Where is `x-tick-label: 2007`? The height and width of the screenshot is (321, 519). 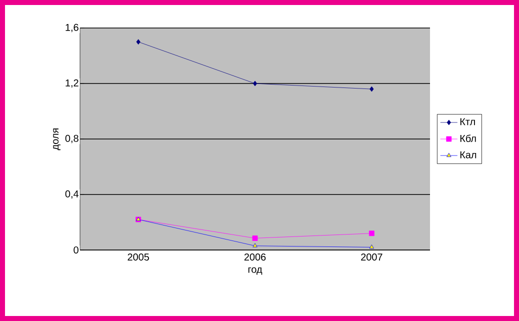
x-tick-label: 2007 is located at coordinates (371, 257).